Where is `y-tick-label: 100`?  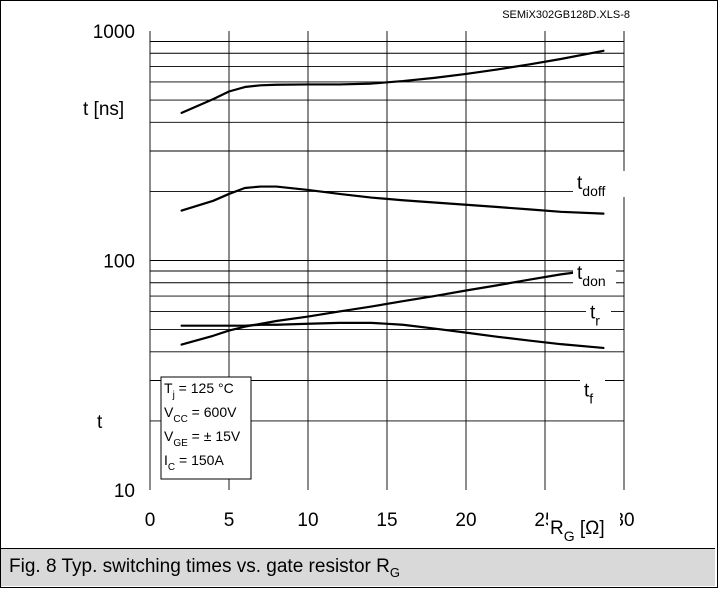
y-tick-label: 100 is located at coordinates (119, 262).